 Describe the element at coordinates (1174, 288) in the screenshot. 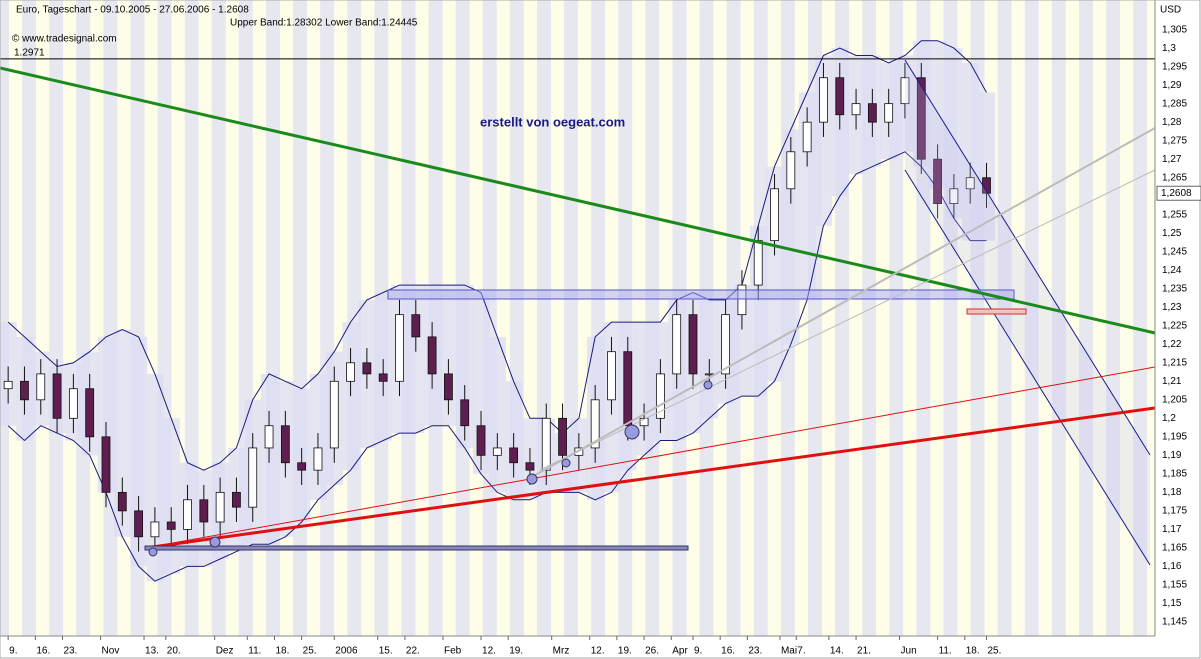

I see `y-tick-label: 1,235` at that location.